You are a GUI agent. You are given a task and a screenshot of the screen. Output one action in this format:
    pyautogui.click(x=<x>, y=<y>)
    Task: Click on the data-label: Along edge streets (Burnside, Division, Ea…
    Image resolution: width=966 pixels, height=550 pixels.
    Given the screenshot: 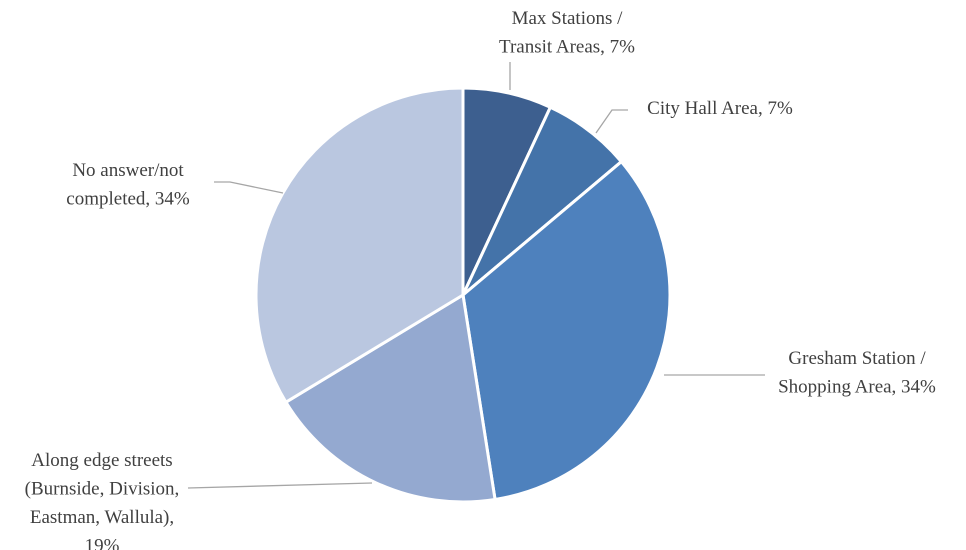 What is the action you would take?
    pyautogui.click(x=102, y=500)
    